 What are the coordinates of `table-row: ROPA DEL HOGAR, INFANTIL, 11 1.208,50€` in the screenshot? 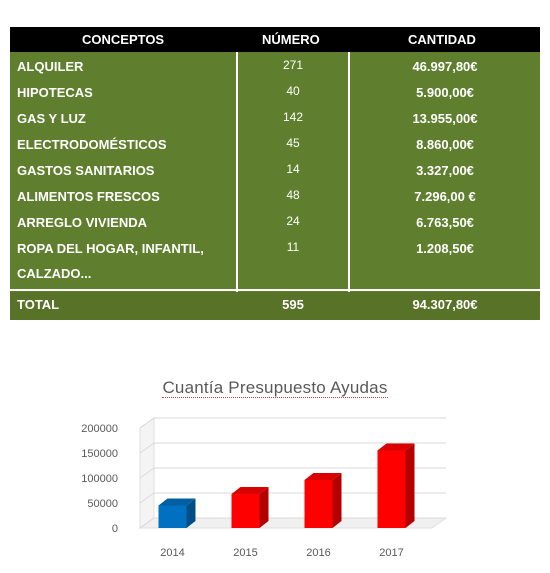 It's located at (275, 249).